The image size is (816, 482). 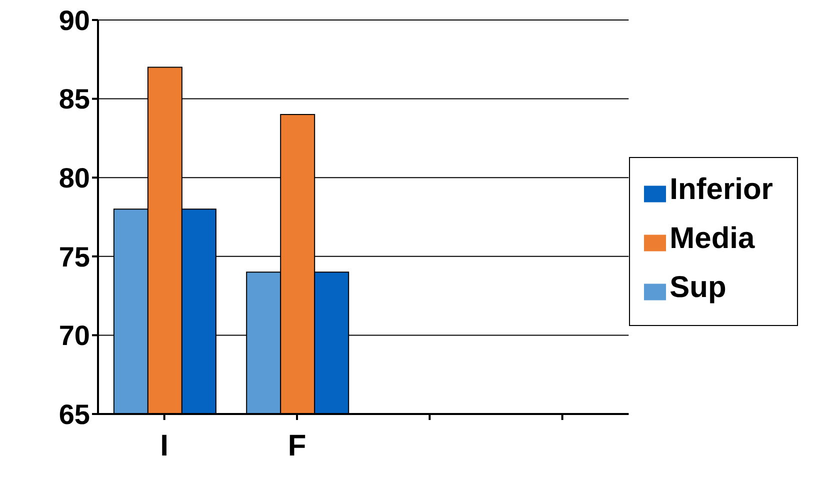 I want to click on y-tick-label: 65, so click(x=74, y=414).